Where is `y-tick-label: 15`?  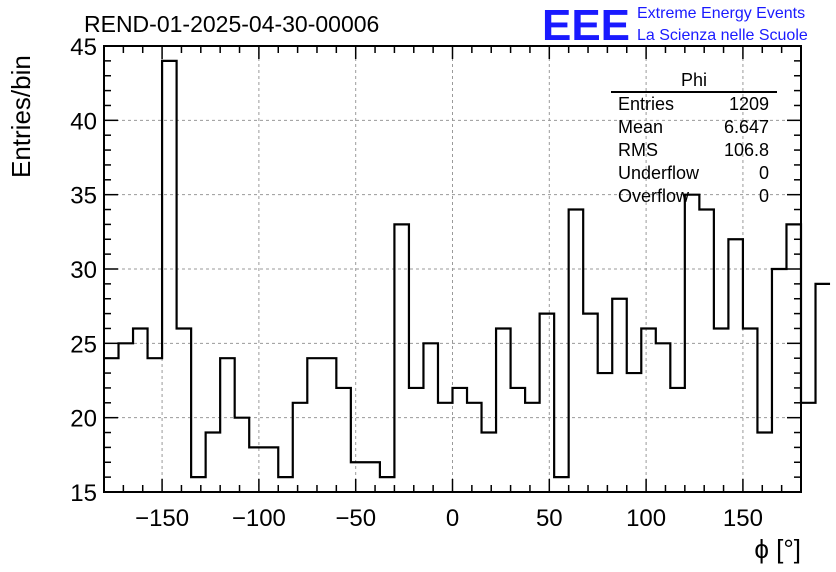 y-tick-label: 15 is located at coordinates (83, 493).